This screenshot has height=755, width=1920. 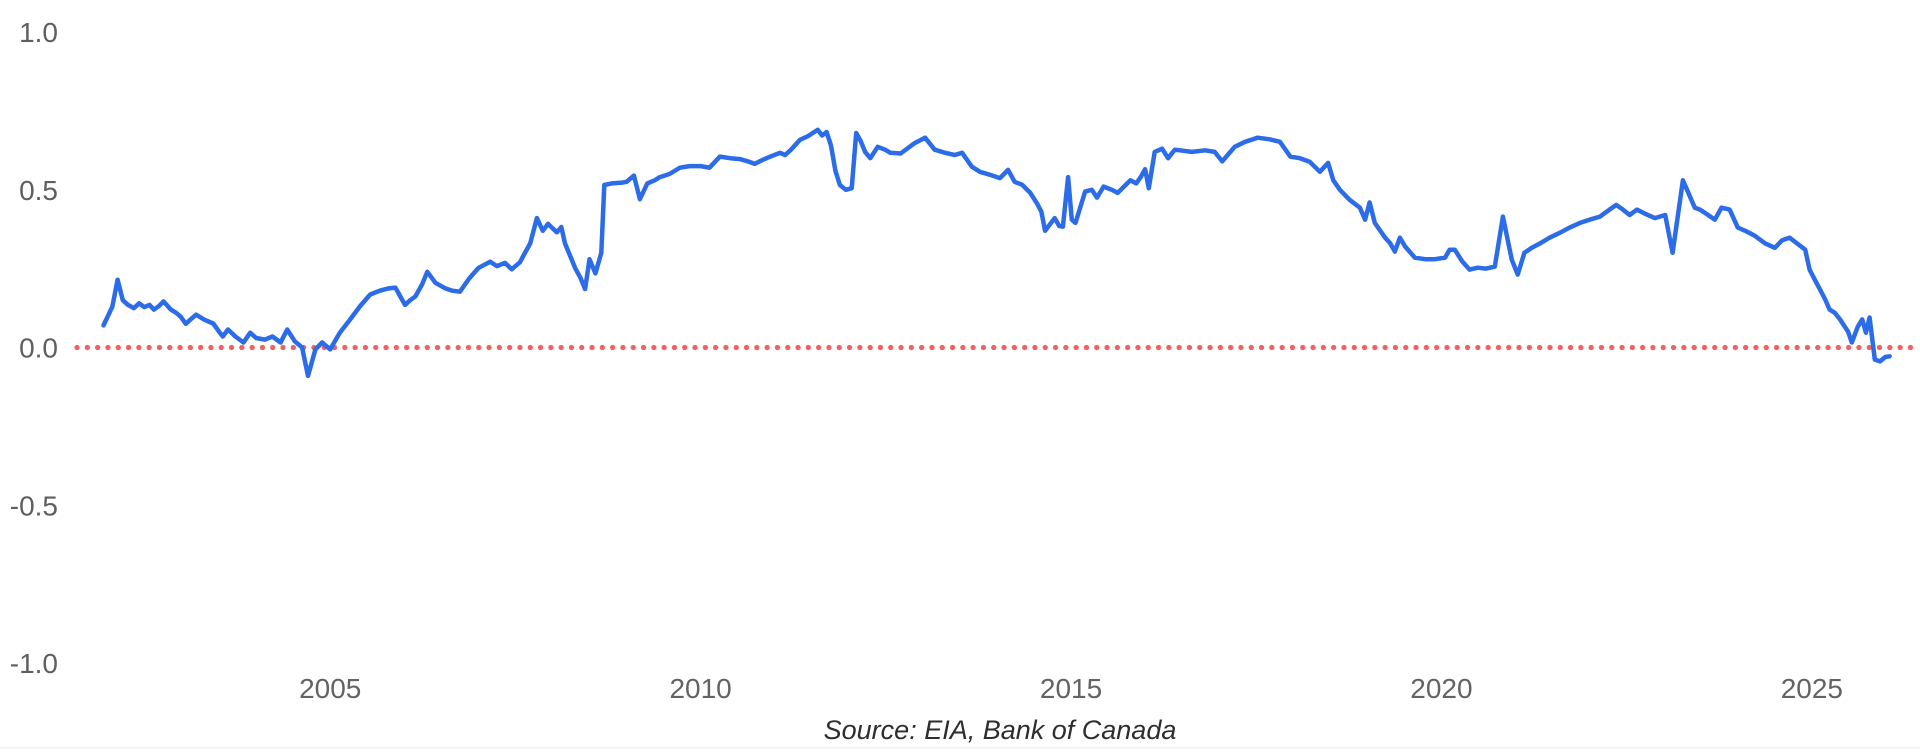 I want to click on x-axis-tick-label: 2005, so click(x=330, y=688).